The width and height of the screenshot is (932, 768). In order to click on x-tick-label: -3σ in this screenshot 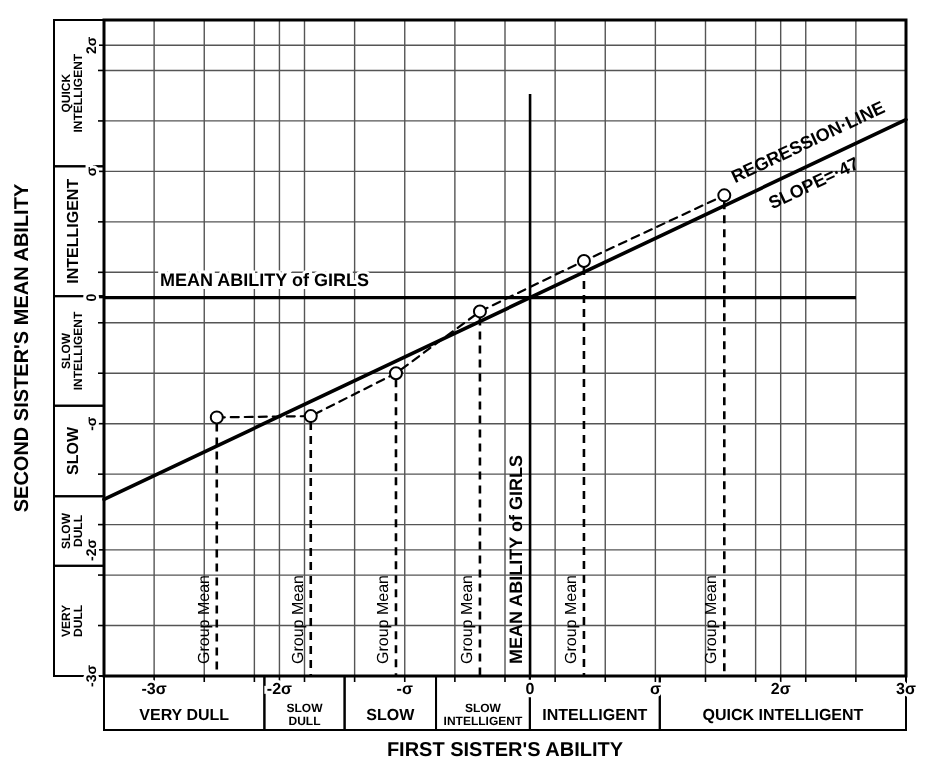, I will do `click(154, 689)`.